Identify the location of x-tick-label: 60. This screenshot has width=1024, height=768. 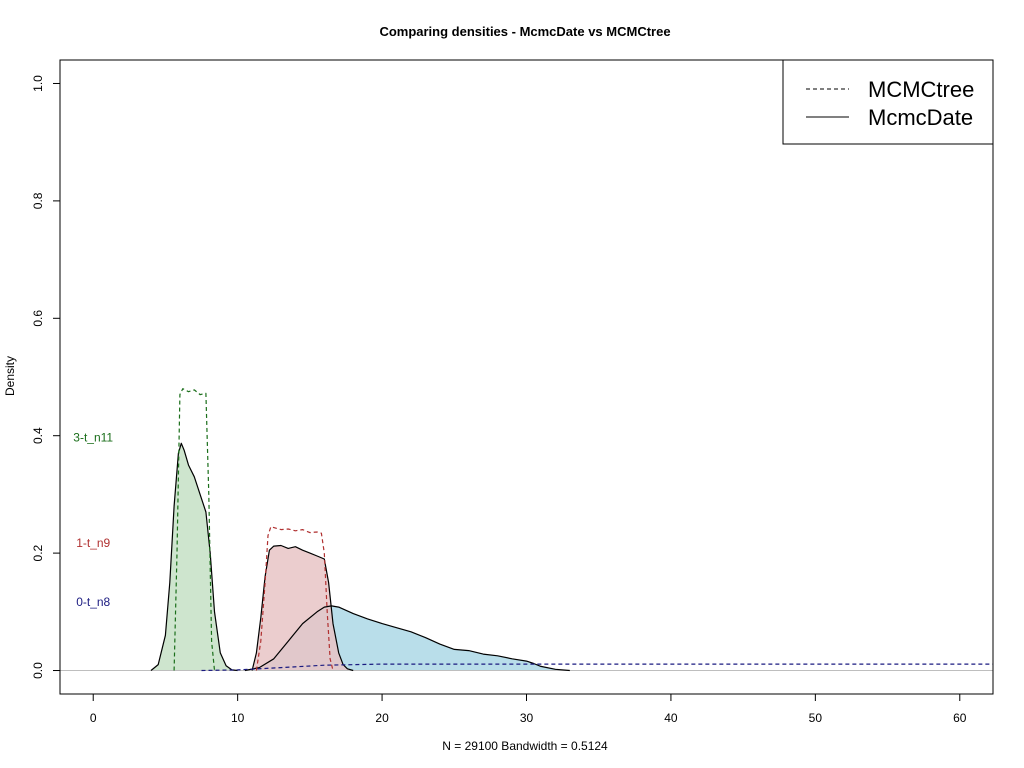
(960, 718).